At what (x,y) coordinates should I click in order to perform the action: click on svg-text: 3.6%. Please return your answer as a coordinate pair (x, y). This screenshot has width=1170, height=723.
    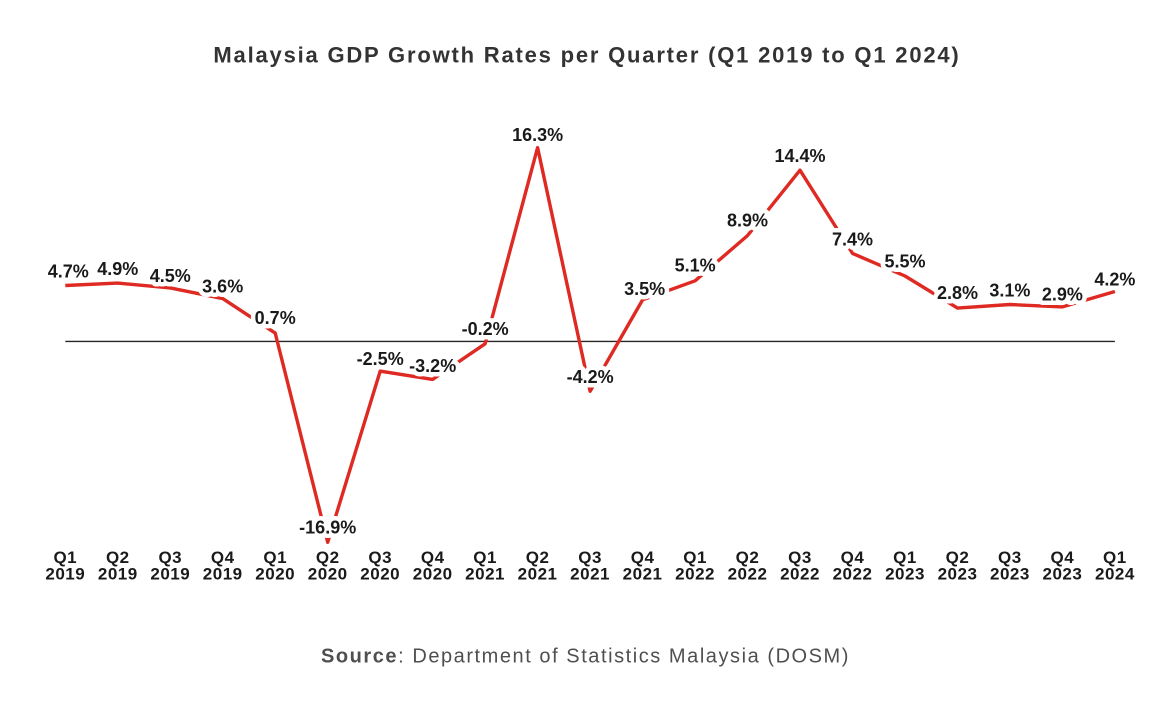
    Looking at the image, I should click on (222, 287).